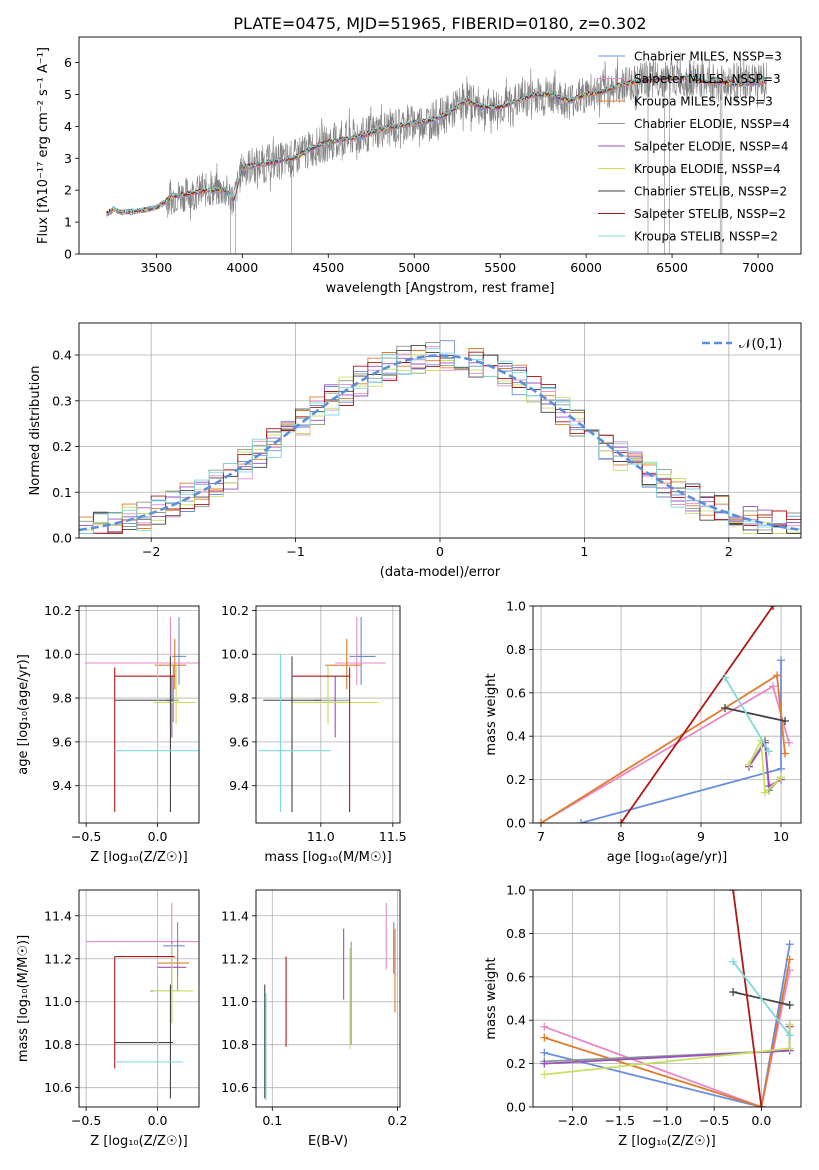 The width and height of the screenshot is (819, 1170). What do you see at coordinates (707, 169) in the screenshot?
I see `legend-entry: Kroupa ELODIE, NSSP=4` at bounding box center [707, 169].